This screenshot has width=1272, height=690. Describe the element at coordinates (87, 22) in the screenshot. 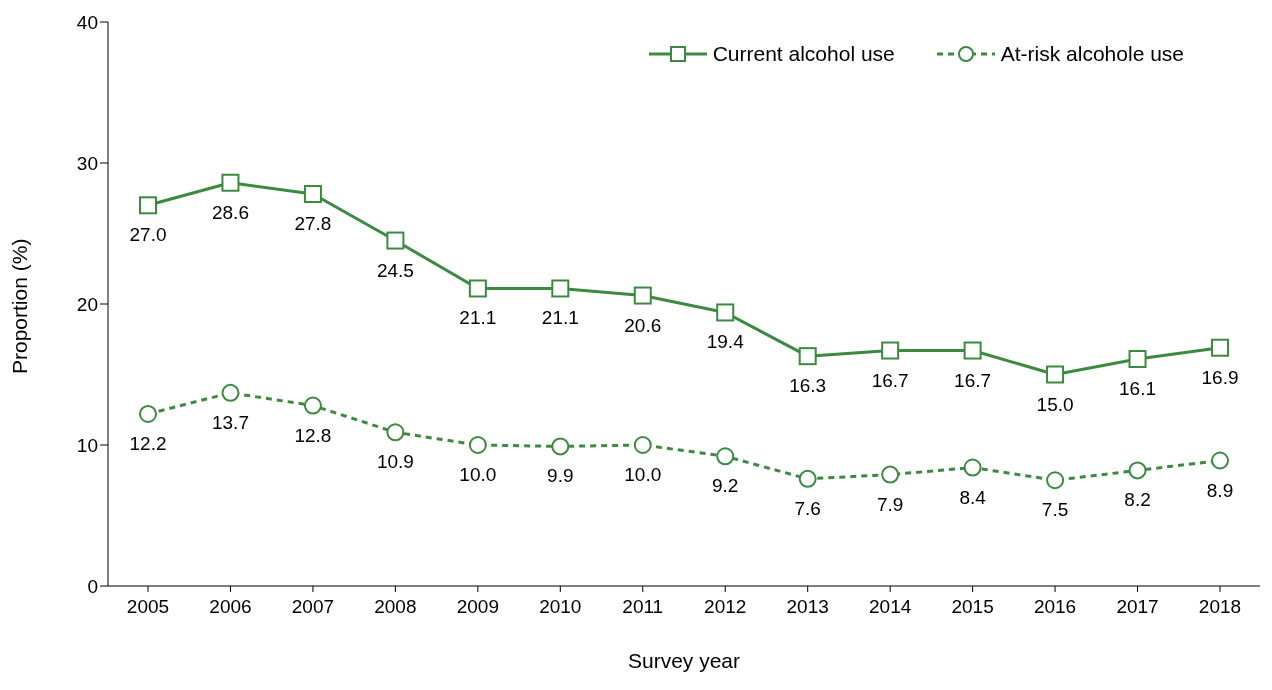

I see `y-tick-label: 40` at that location.